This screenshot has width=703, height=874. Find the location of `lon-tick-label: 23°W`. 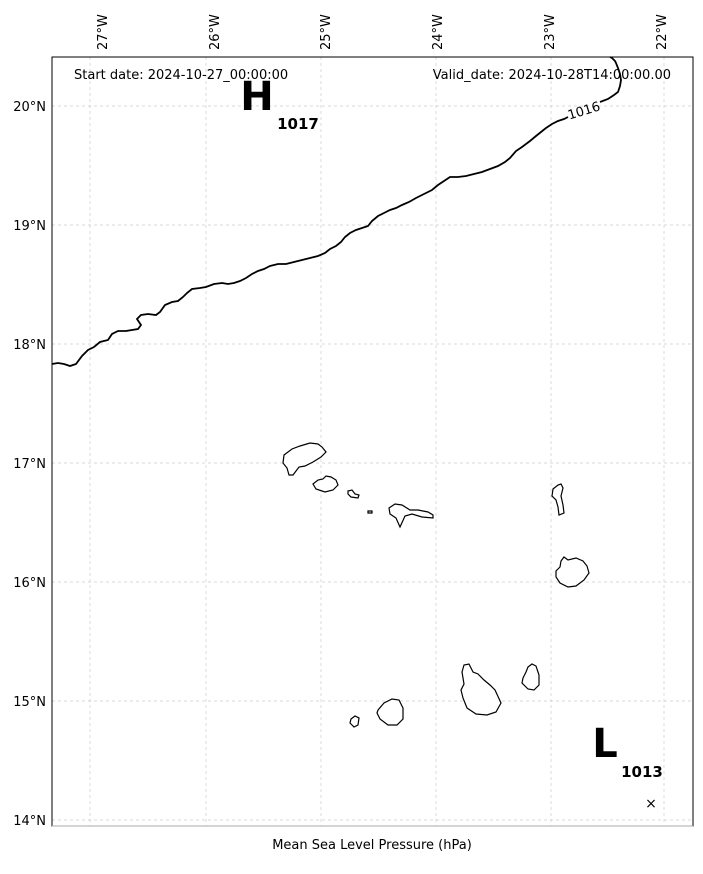

lon-tick-label: 23°W is located at coordinates (550, 32).